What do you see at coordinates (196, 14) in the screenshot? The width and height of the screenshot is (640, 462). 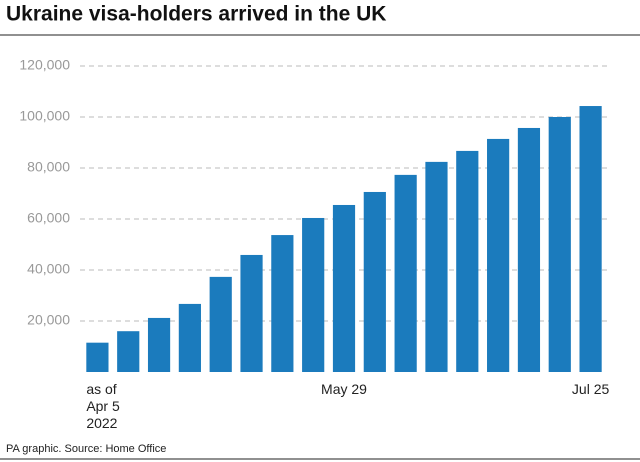 I see `chart-title: Ukraine visa-holders arrived in the UK` at bounding box center [196, 14].